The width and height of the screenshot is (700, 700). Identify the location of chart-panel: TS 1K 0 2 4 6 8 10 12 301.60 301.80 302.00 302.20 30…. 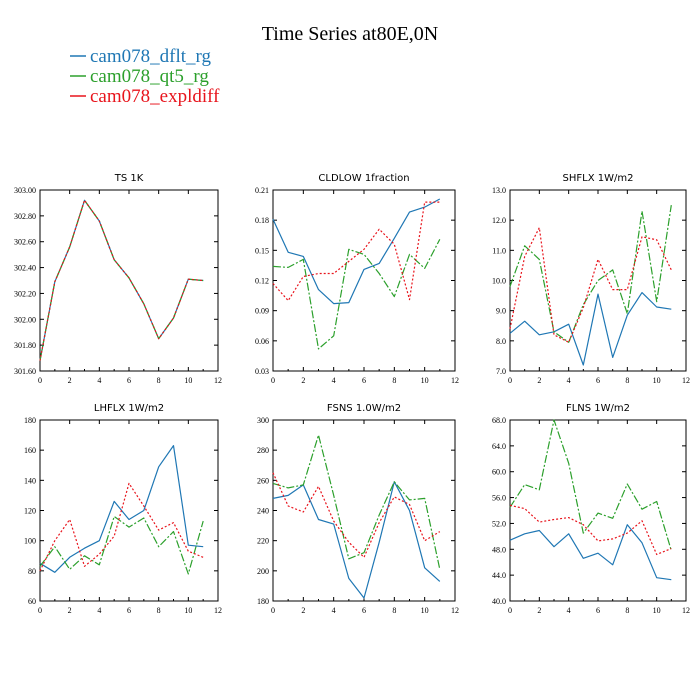
(118, 279).